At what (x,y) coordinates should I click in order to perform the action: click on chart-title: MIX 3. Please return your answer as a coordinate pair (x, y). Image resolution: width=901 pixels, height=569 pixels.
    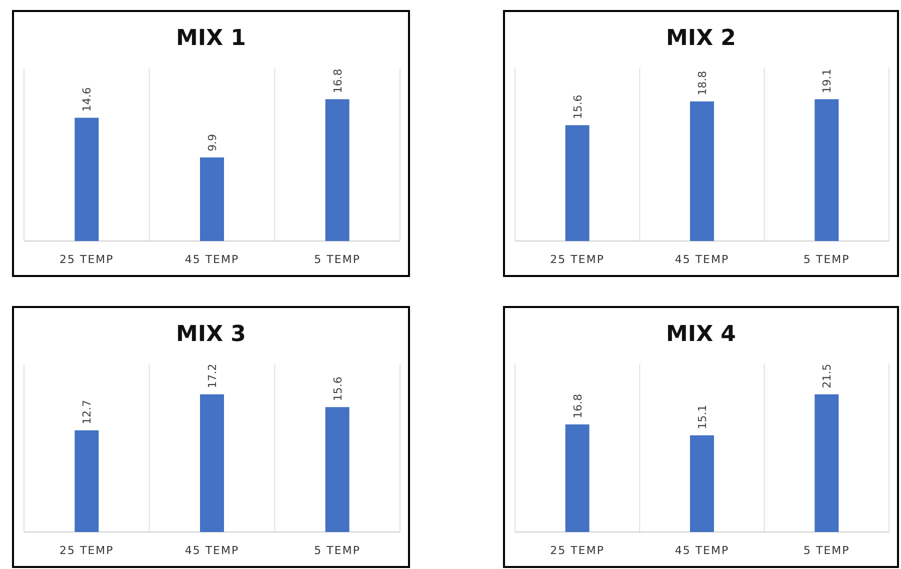
    Looking at the image, I should click on (211, 334).